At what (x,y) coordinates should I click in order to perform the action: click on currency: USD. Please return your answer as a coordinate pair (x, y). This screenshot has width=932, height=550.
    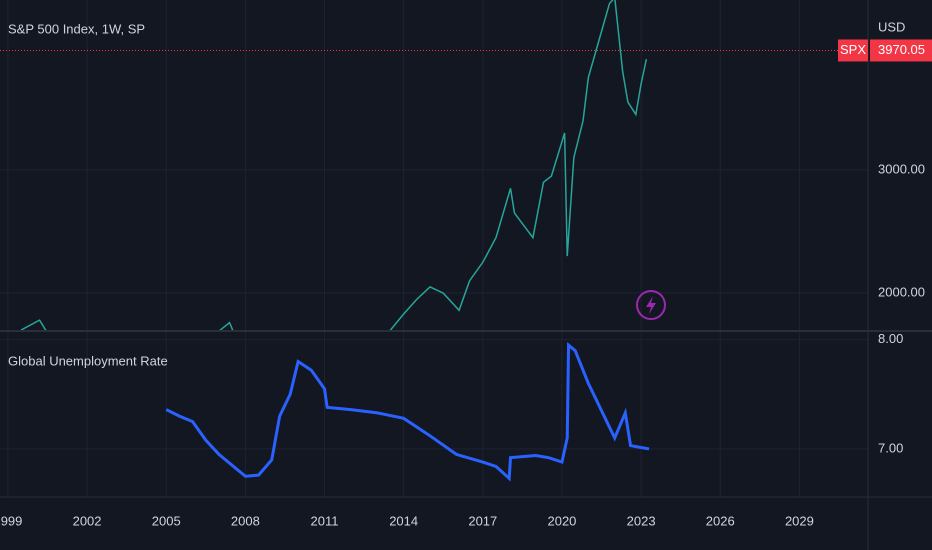
    Looking at the image, I should click on (891, 26).